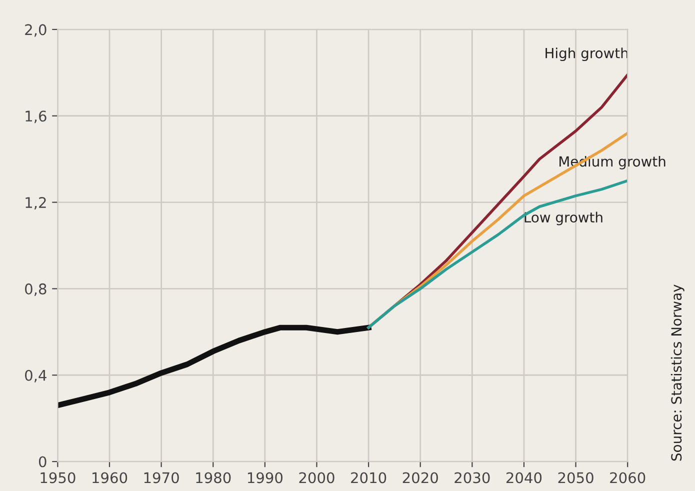  Describe the element at coordinates (213, 478) in the screenshot. I see `x-tick-label: 1980` at that location.